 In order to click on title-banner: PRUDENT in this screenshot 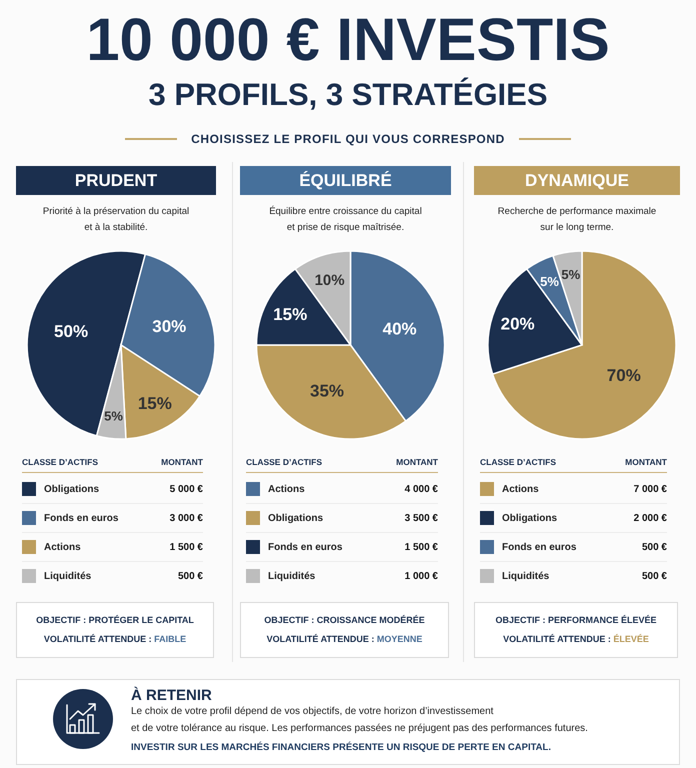, I will do `click(116, 180)`.